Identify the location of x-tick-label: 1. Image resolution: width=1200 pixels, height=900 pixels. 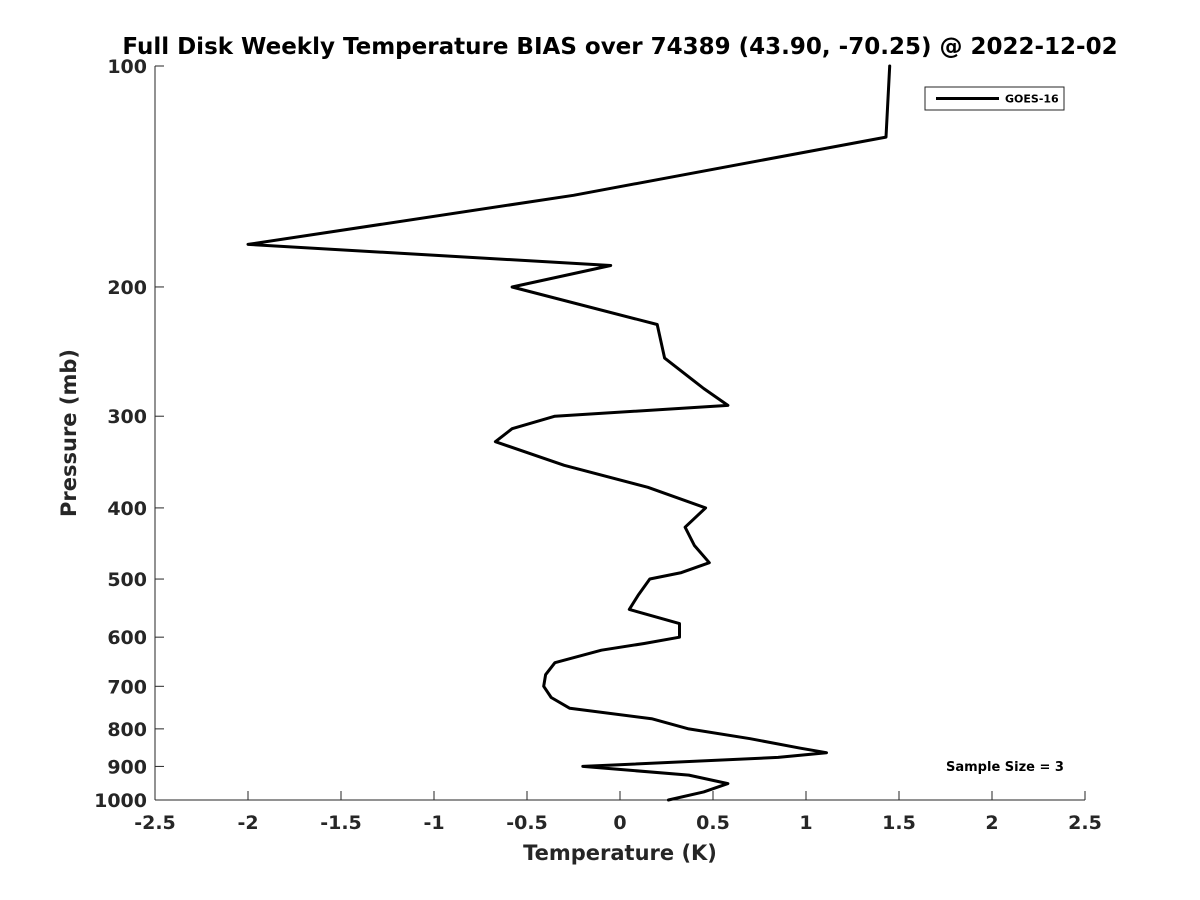
(805, 823).